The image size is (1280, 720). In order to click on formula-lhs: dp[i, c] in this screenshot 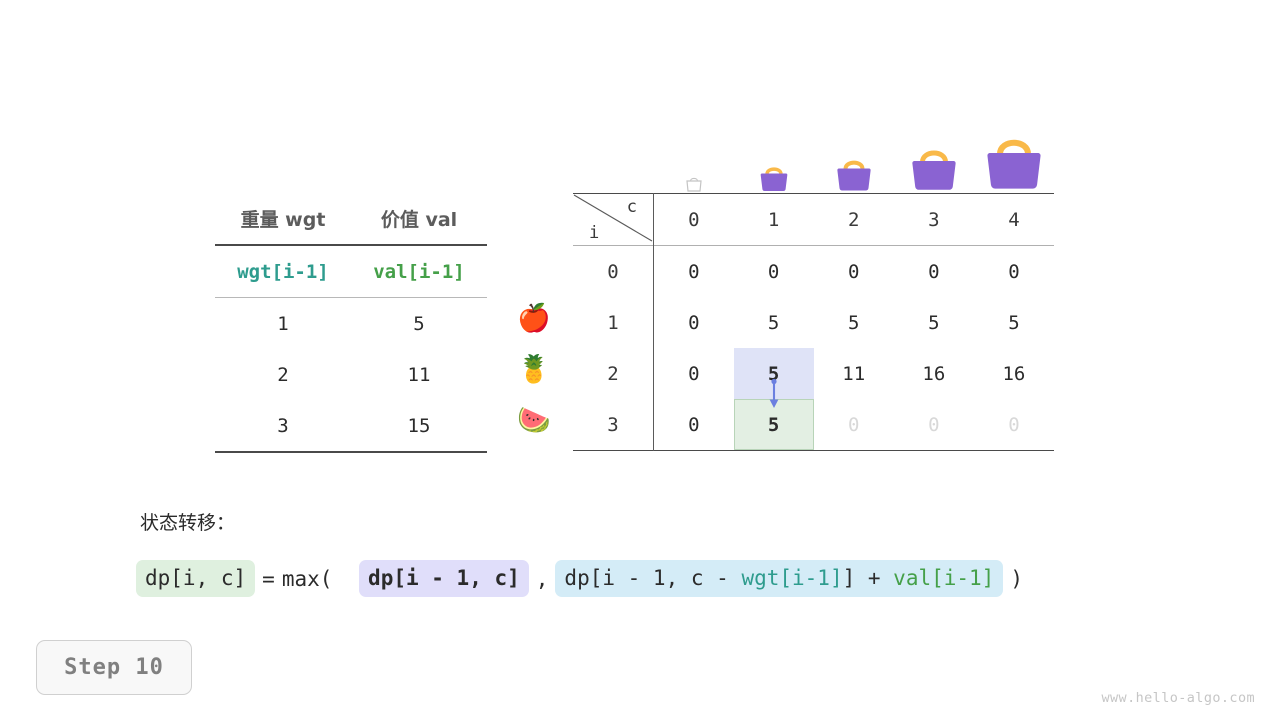, I will do `click(196, 578)`.